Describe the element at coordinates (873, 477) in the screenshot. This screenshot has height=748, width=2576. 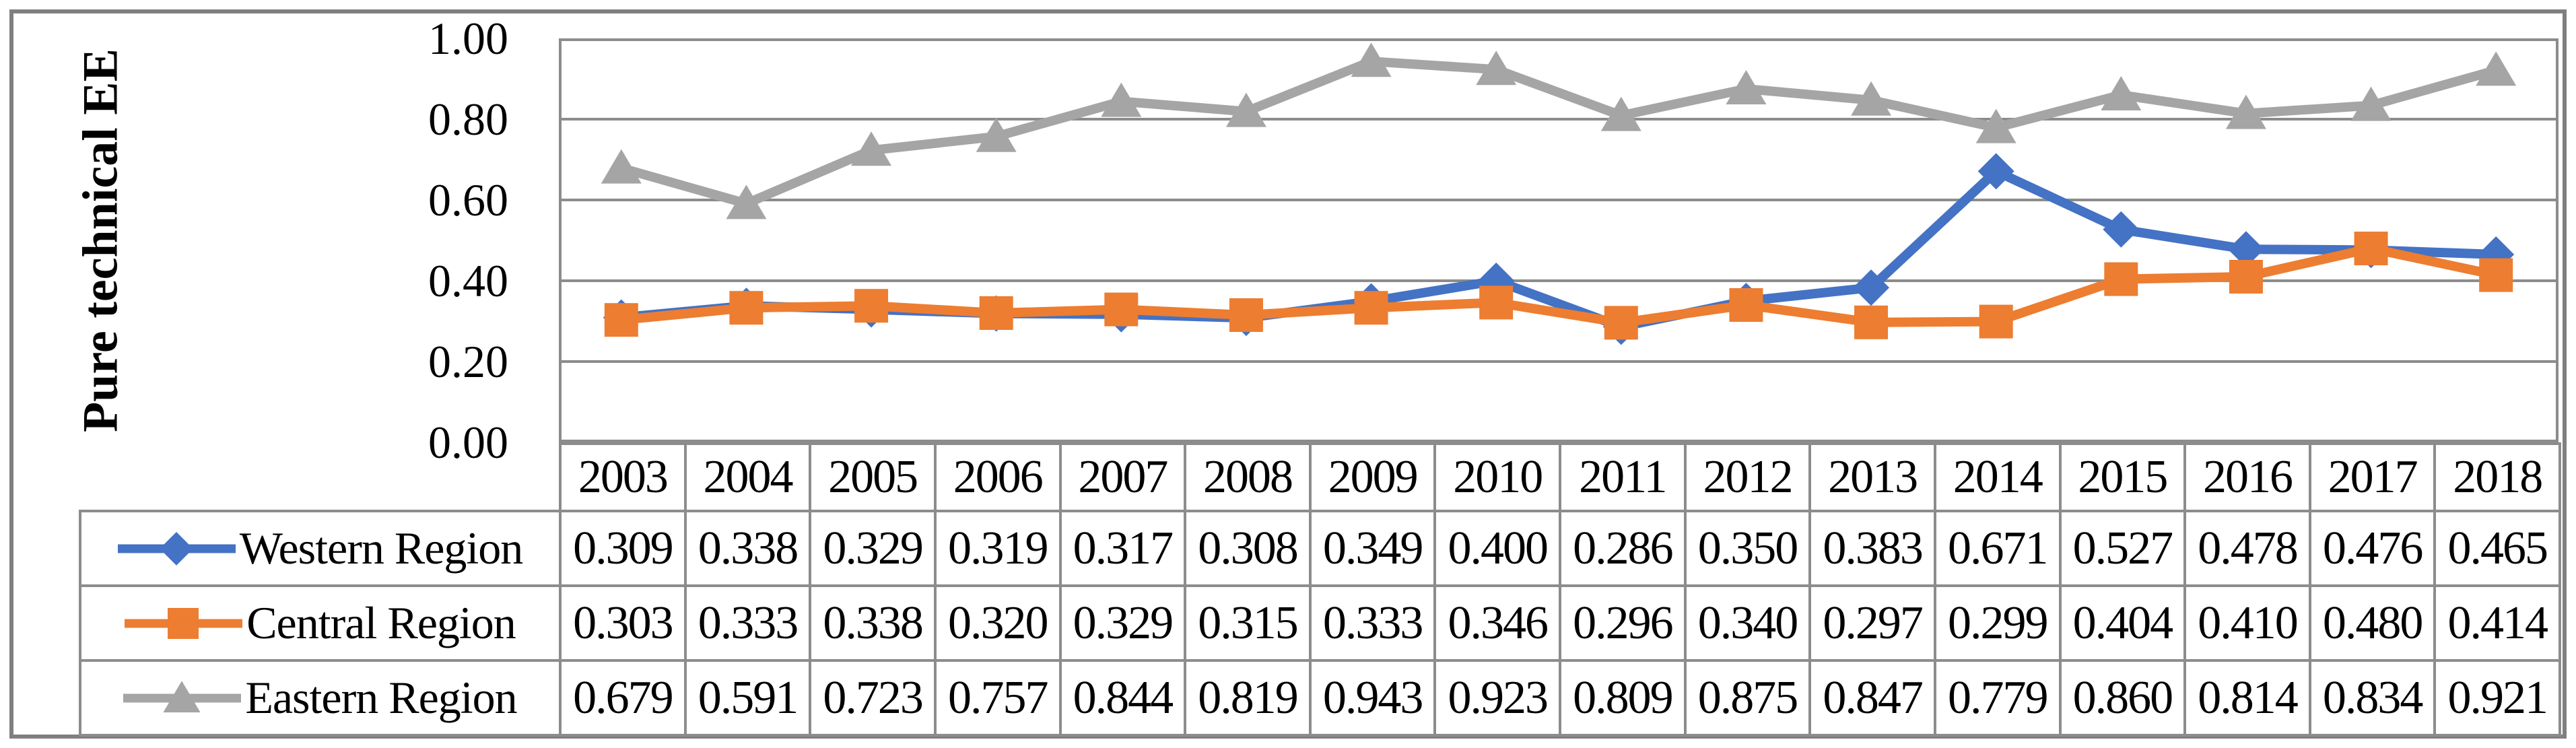
I see `year-cell: 2005` at that location.